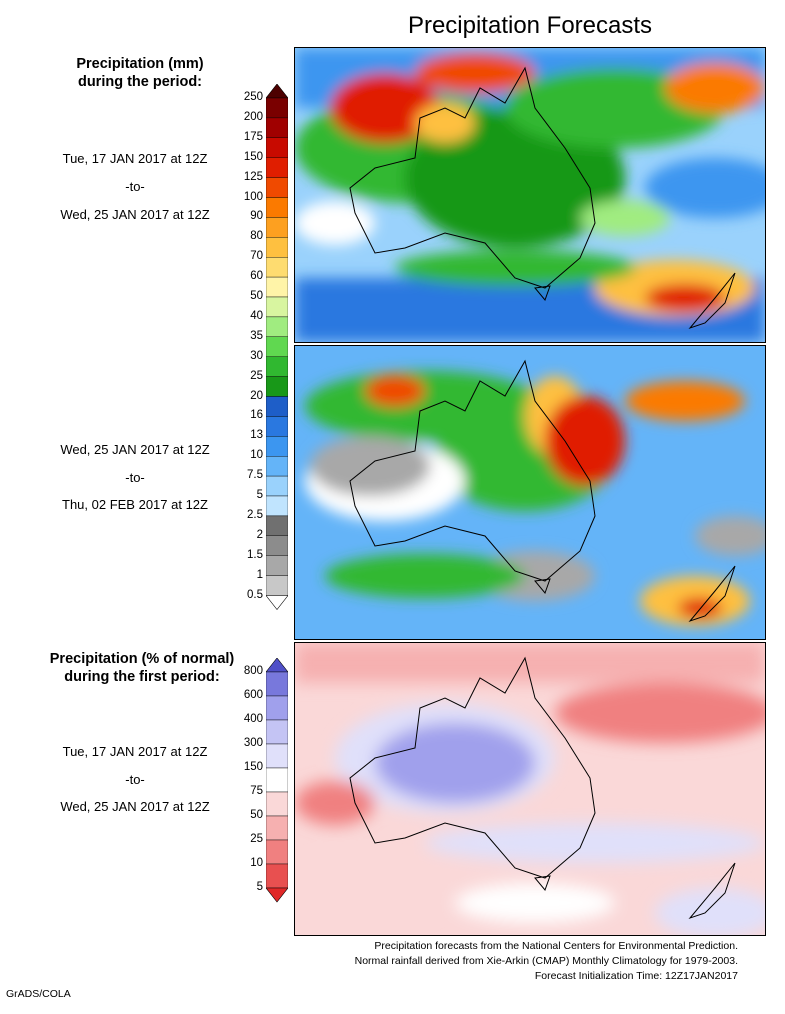  Describe the element at coordinates (259, 534) in the screenshot. I see `precip-colorbar-tick-label: 2` at that location.